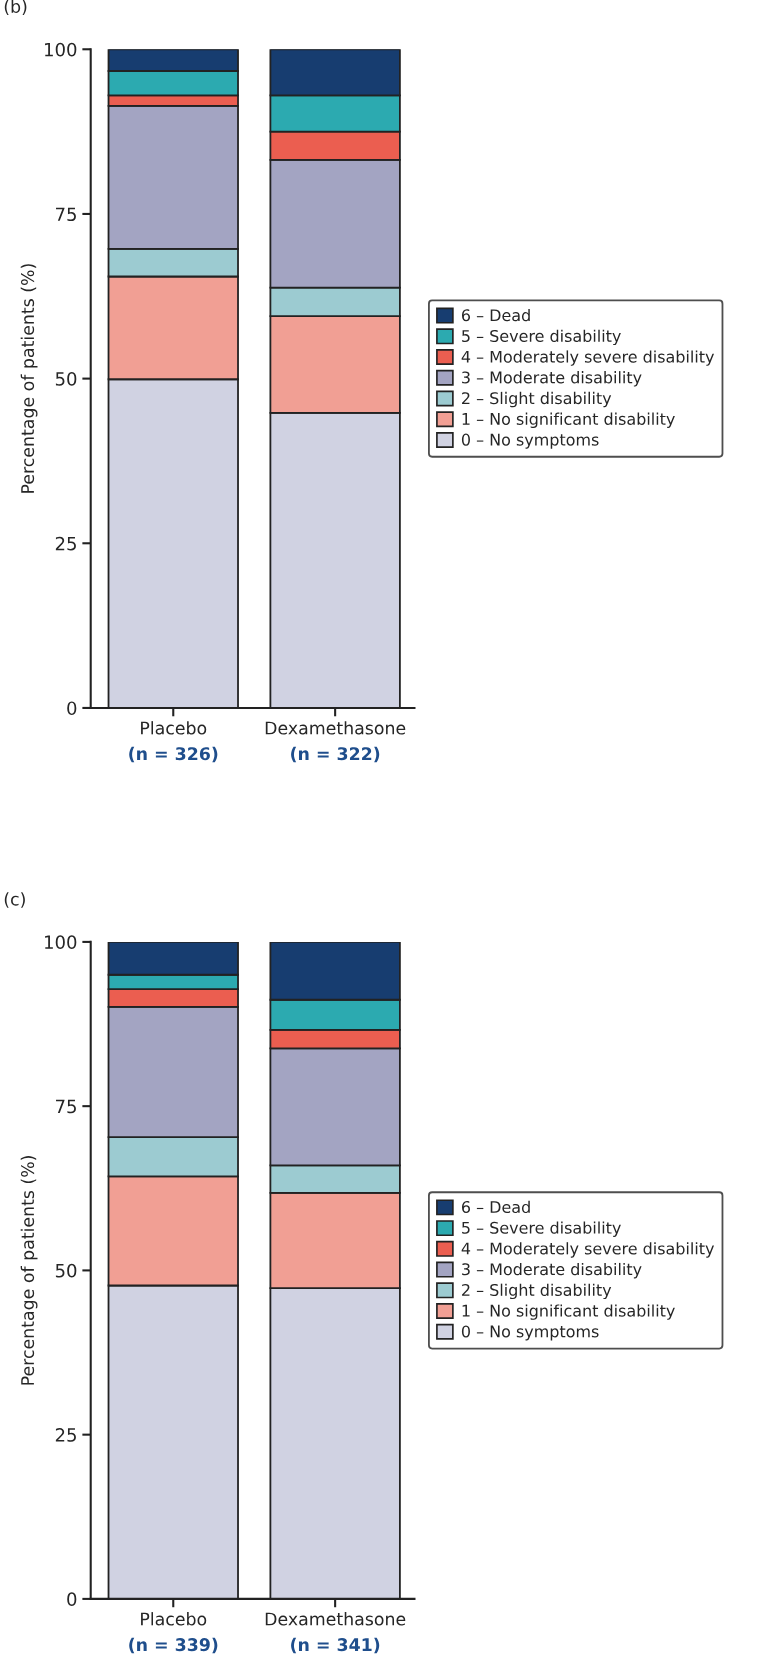 The height and width of the screenshot is (1676, 782). What do you see at coordinates (14, 900) in the screenshot?
I see `chart-title: (c)` at bounding box center [14, 900].